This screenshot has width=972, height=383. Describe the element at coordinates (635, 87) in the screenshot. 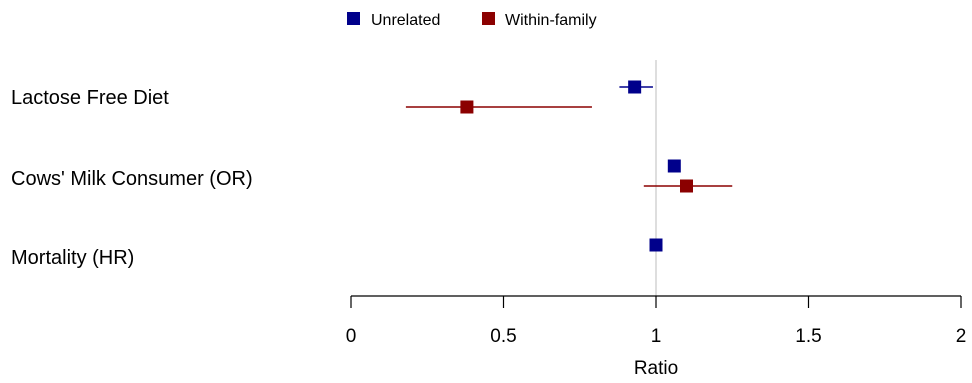

I see `point-unrelated-lactose-free-diet` at that location.